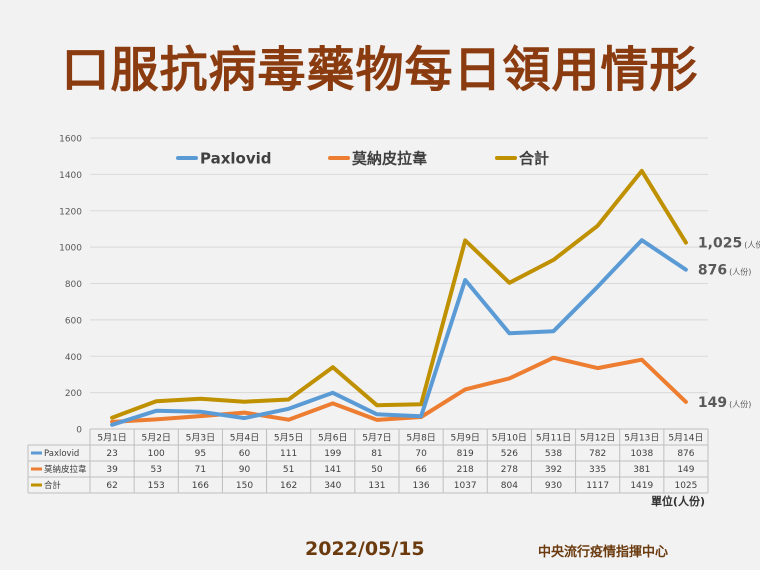 This screenshot has height=570, width=760. What do you see at coordinates (244, 438) in the screenshot?
I see `category-label: 5月4日` at bounding box center [244, 438].